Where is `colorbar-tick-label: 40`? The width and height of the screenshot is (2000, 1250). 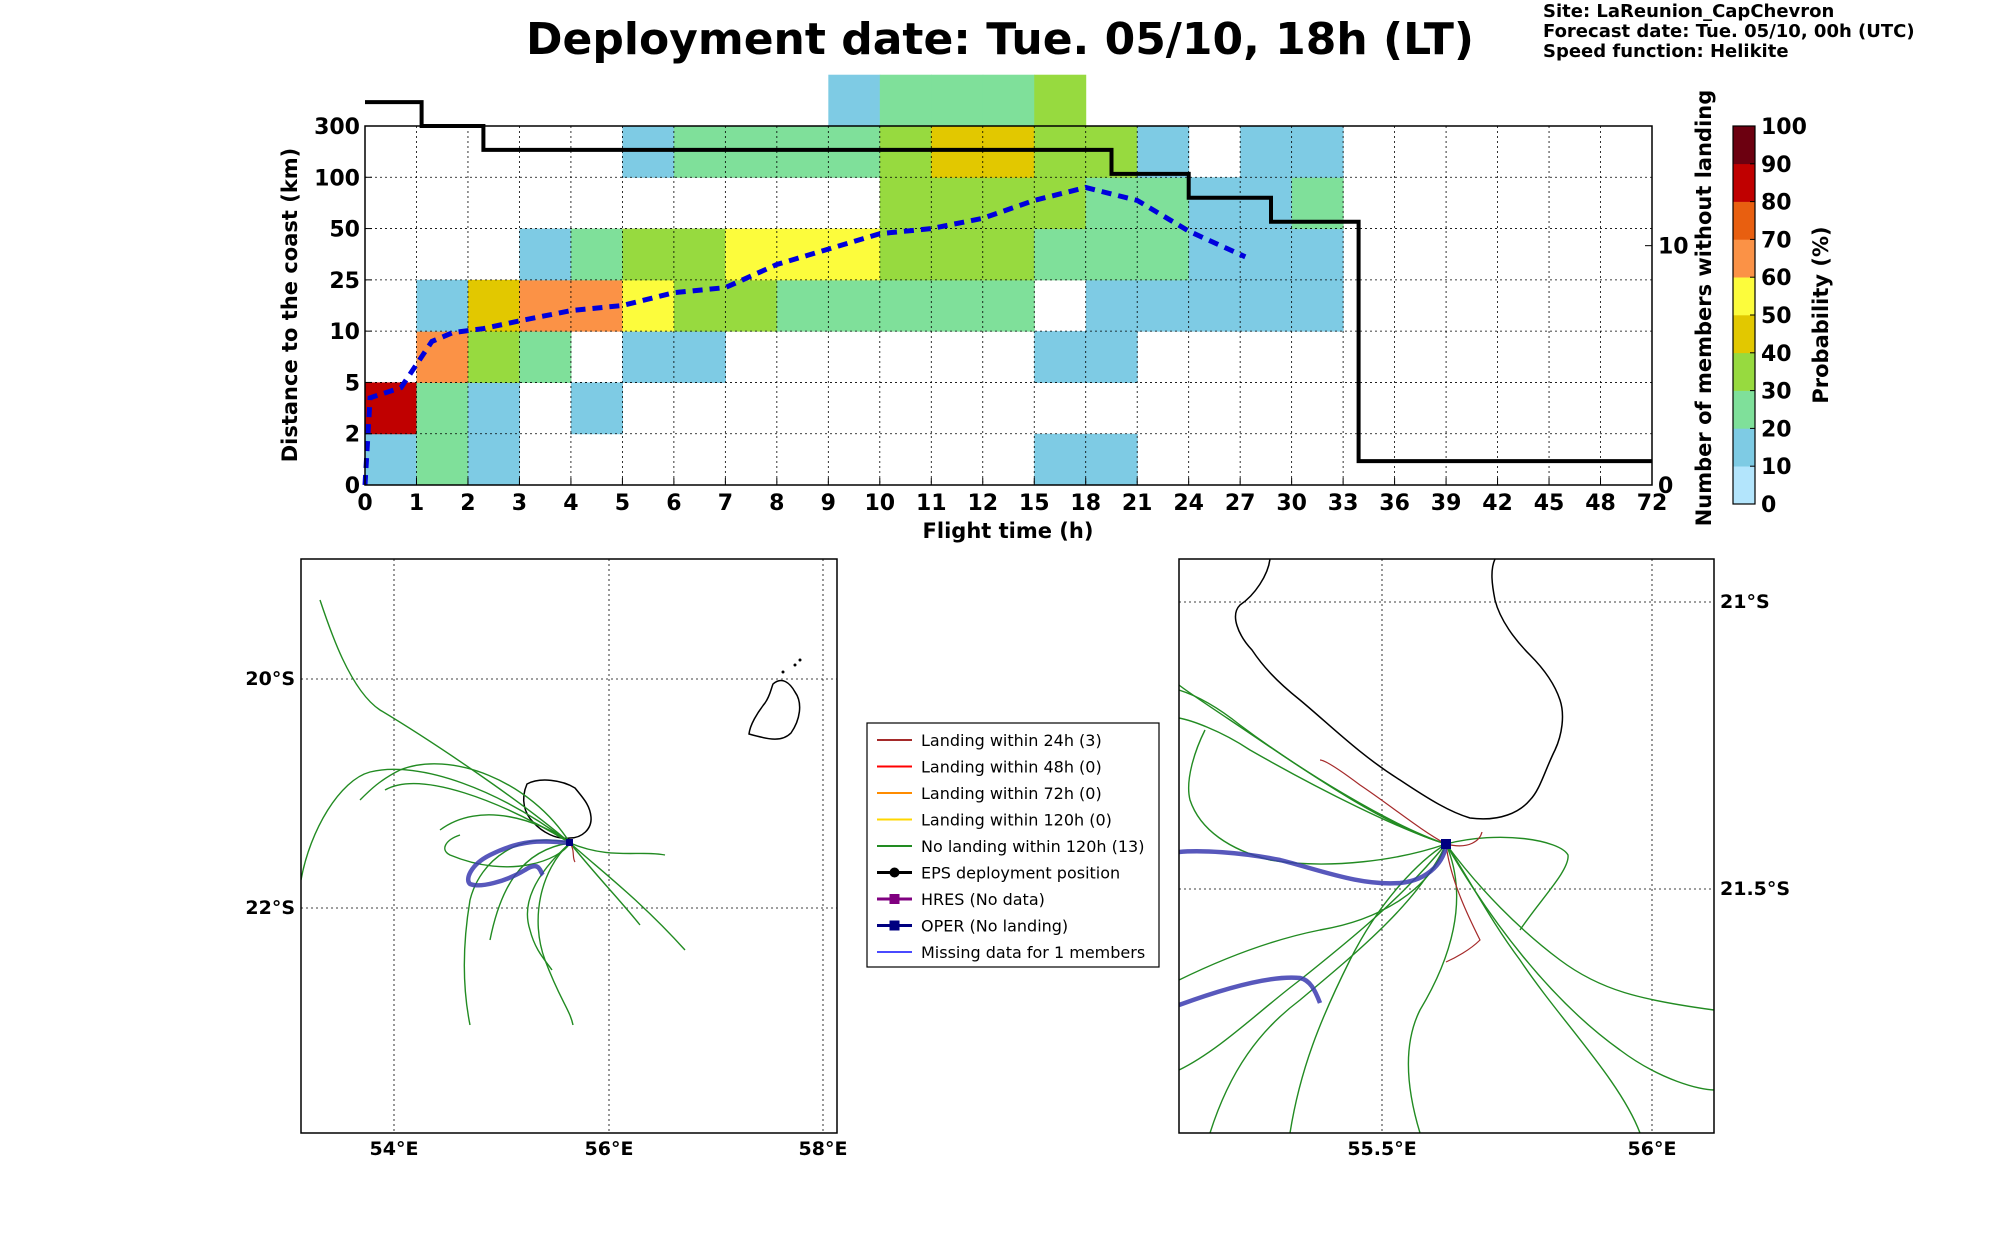
colorbar-tick-label: 40 is located at coordinates (1776, 354).